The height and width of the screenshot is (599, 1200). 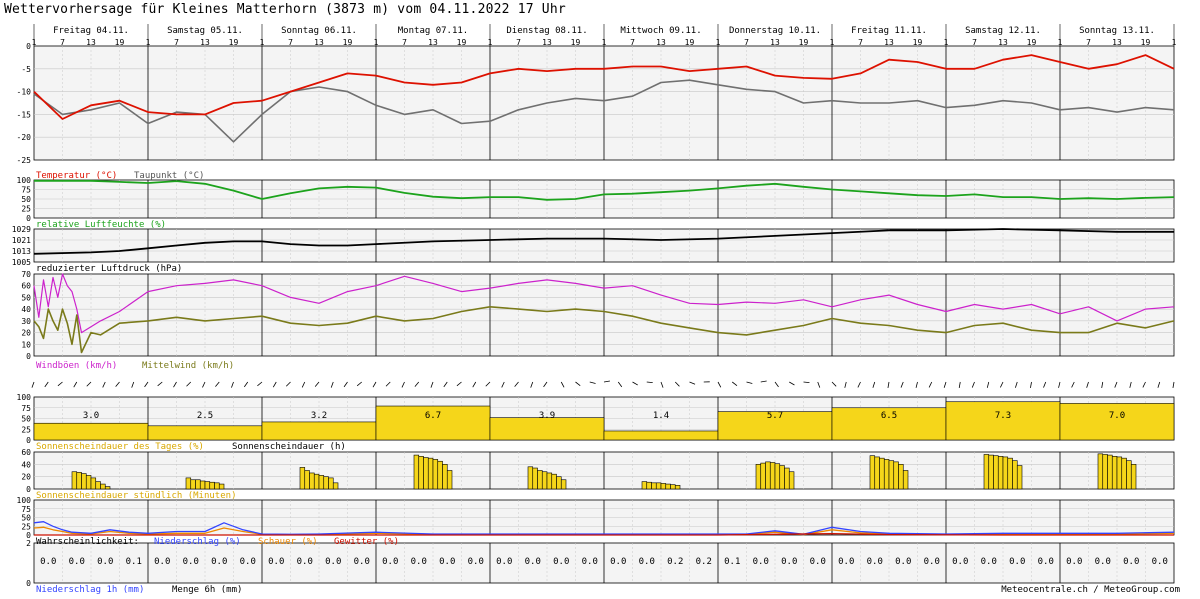 What do you see at coordinates (169, 176) in the screenshot?
I see `legend-dewpoint: Taupunkt (°C)` at bounding box center [169, 176].